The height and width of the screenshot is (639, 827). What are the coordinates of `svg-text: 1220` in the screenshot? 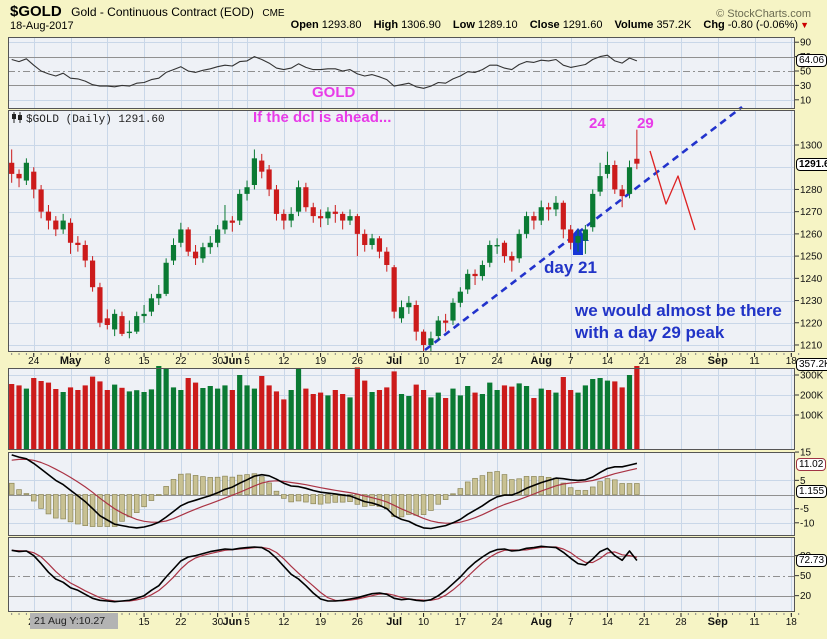 It's located at (811, 323).